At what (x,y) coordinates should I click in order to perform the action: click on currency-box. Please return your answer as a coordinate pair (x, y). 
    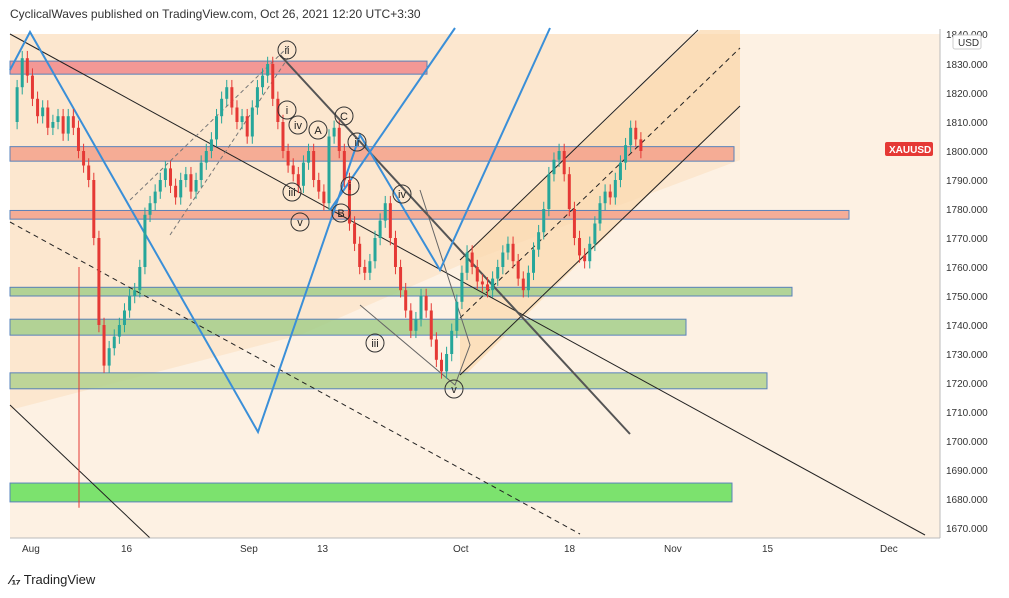
    Looking at the image, I should click on (967, 42).